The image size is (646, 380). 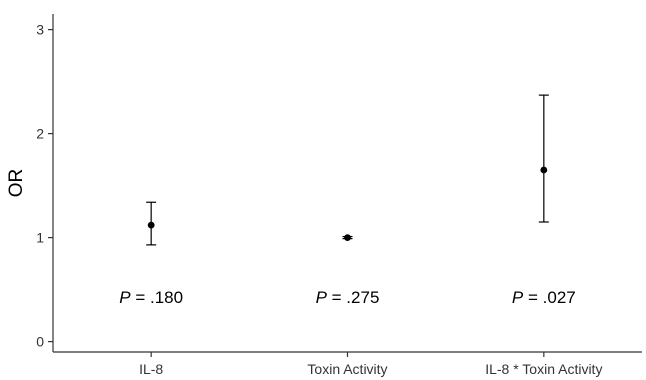 What do you see at coordinates (543, 369) in the screenshot?
I see `x-tick-label: IL-8 * Toxin Activity` at bounding box center [543, 369].